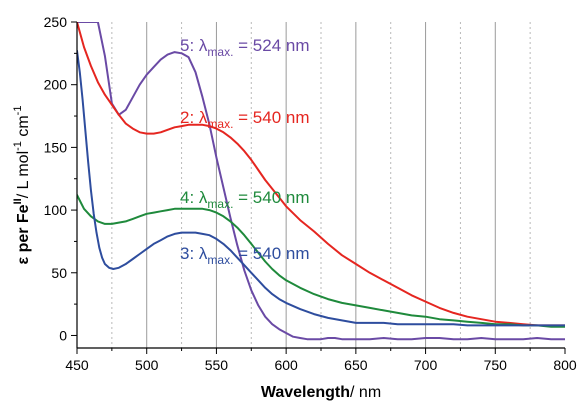 This screenshot has width=579, height=406. Describe the element at coordinates (217, 365) in the screenshot. I see `x-tick-label-550: 550` at that location.